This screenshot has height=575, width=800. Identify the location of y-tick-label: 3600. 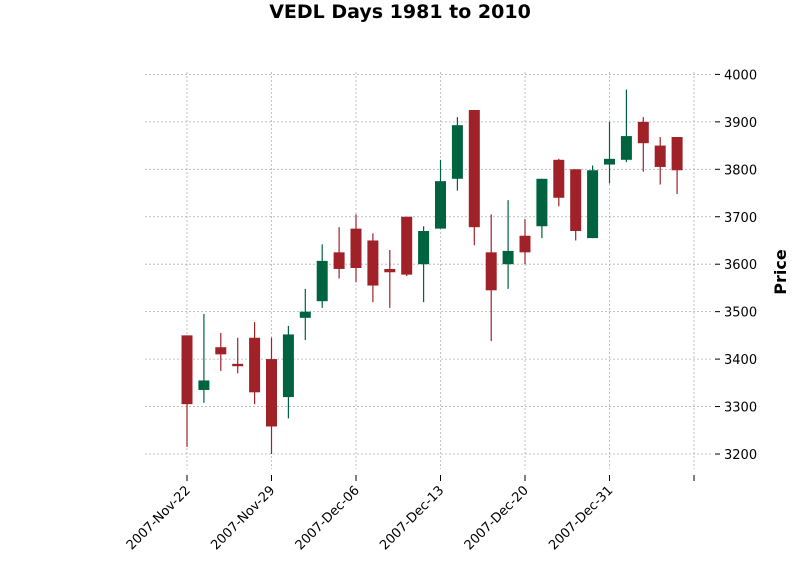
(740, 265).